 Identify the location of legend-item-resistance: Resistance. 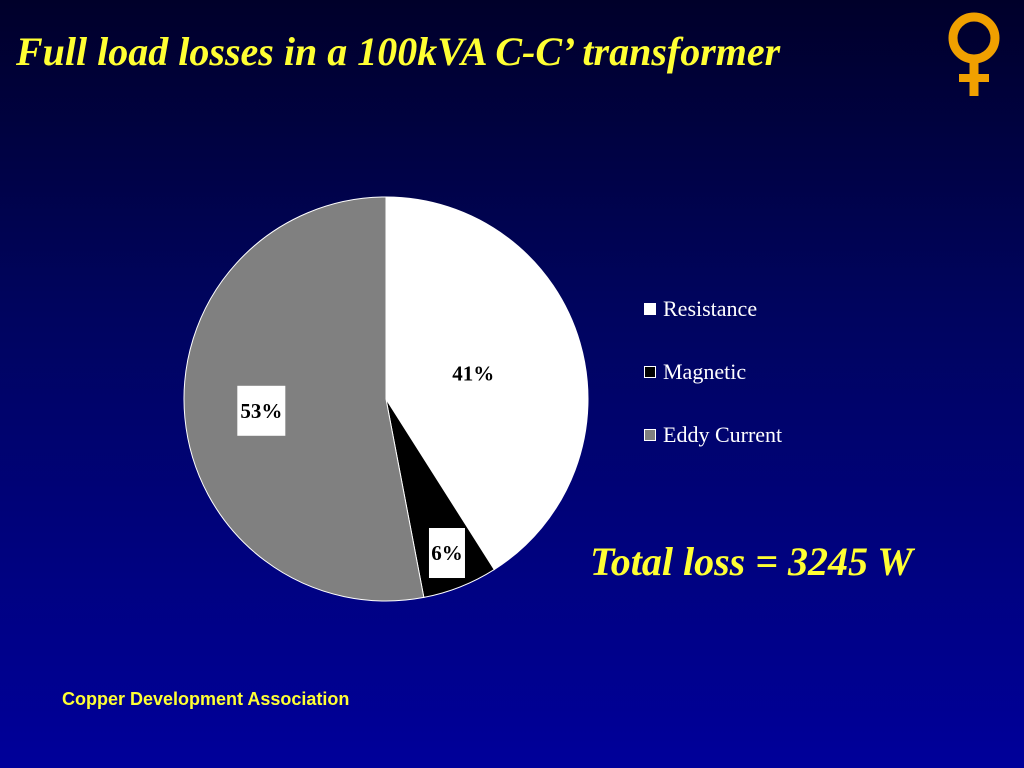
(713, 309).